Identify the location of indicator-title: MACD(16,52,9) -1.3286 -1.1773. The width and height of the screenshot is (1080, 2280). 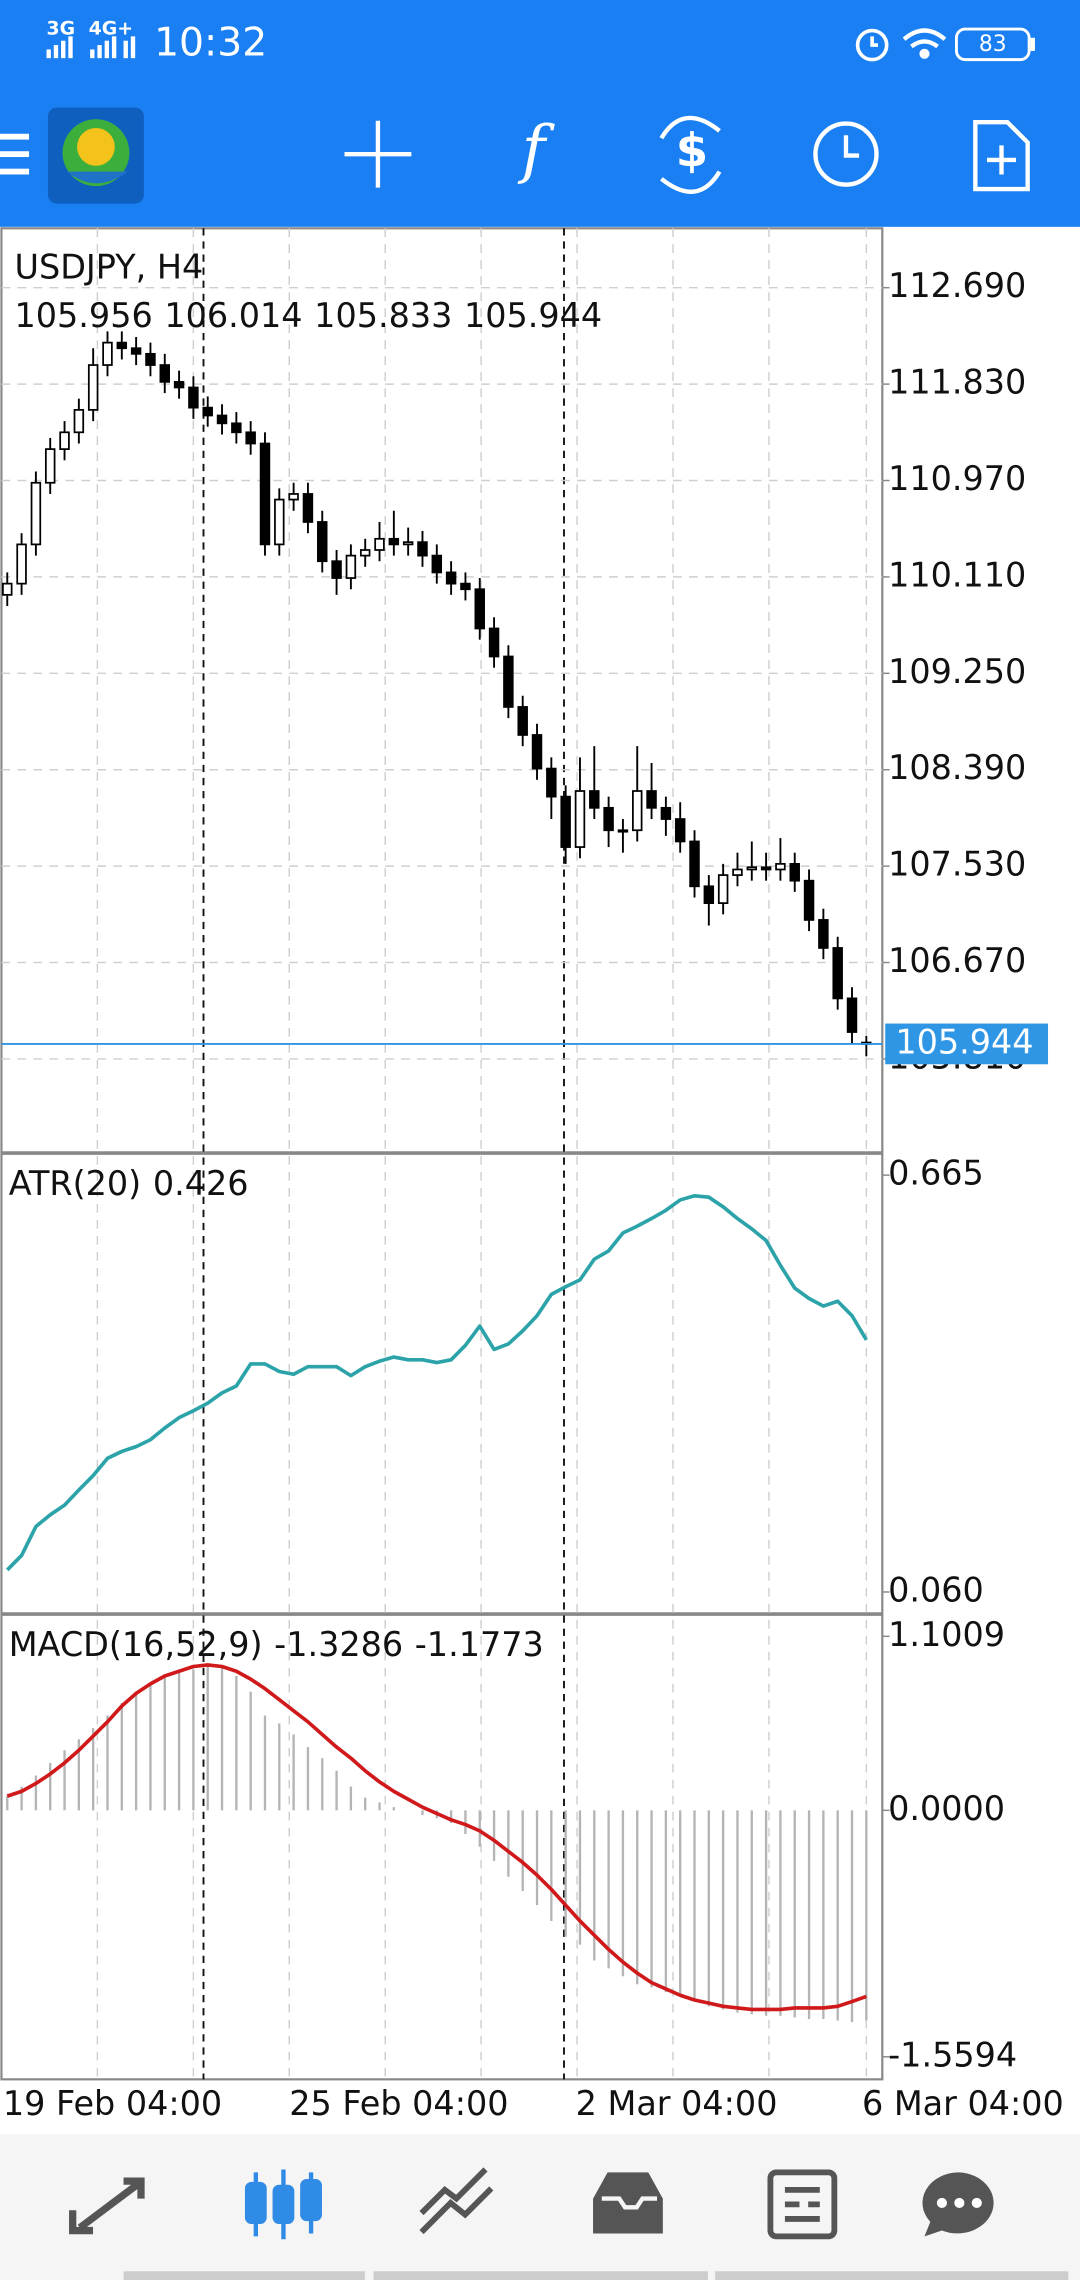
(276, 1644).